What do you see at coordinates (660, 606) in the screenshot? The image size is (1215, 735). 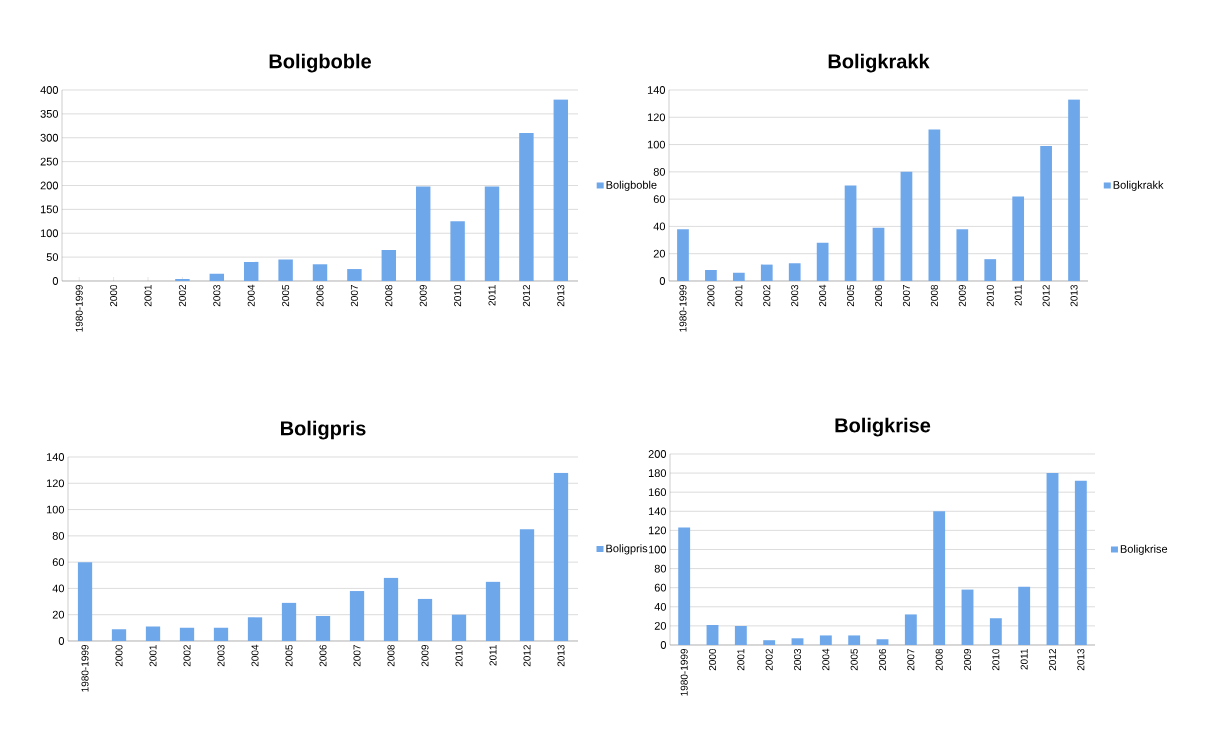 I see `y-tick-label: 40` at bounding box center [660, 606].